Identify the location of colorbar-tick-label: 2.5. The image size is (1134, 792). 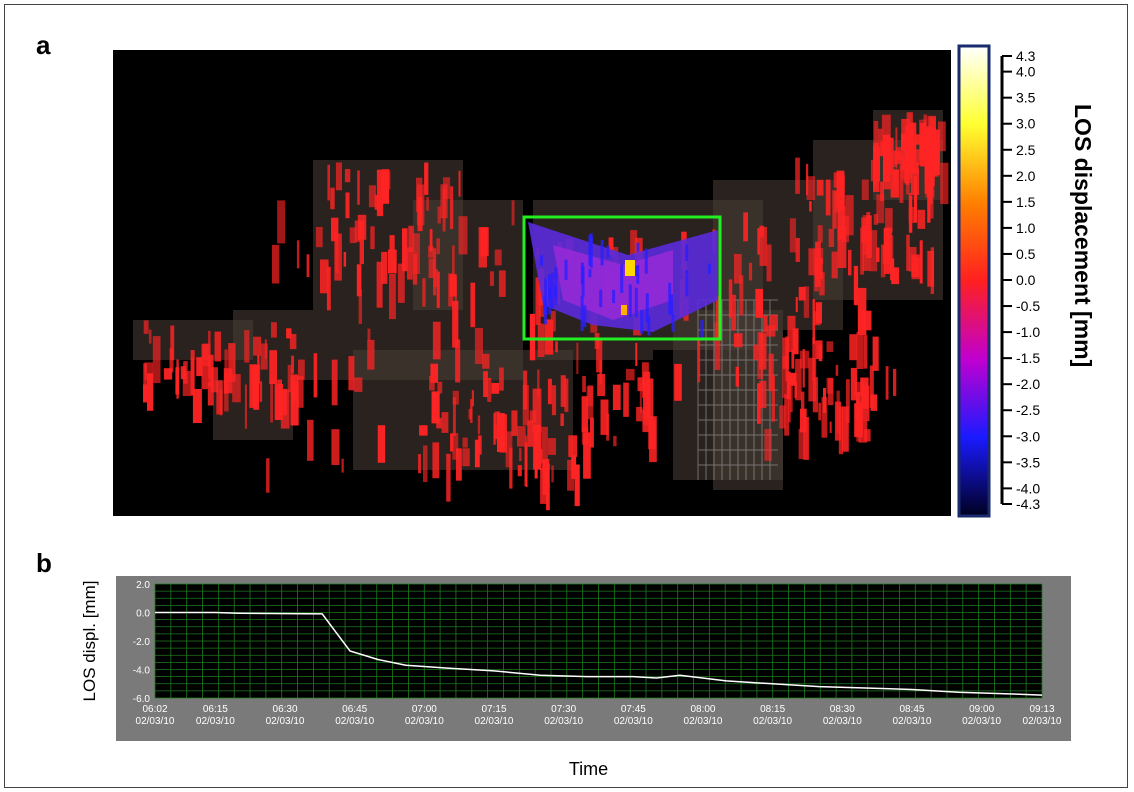
(1026, 150).